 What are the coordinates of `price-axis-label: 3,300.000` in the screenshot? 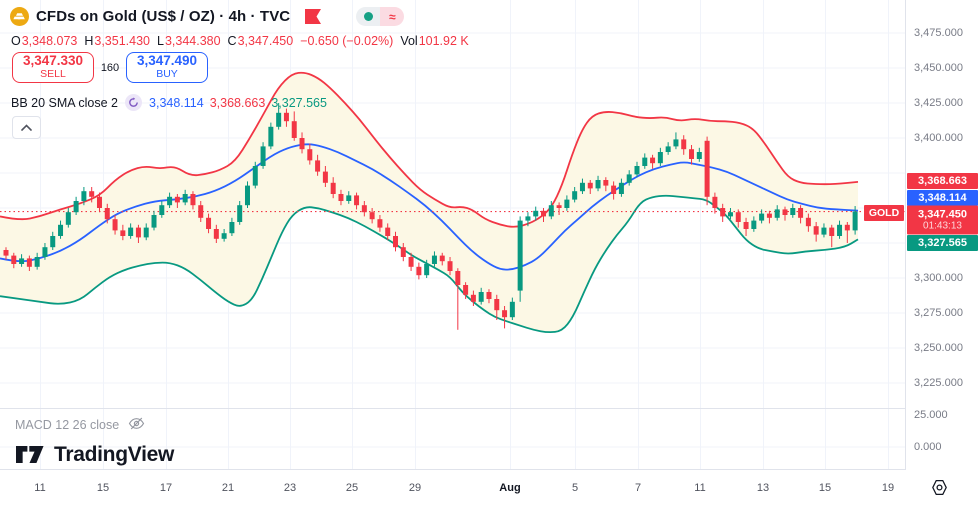 It's located at (938, 278).